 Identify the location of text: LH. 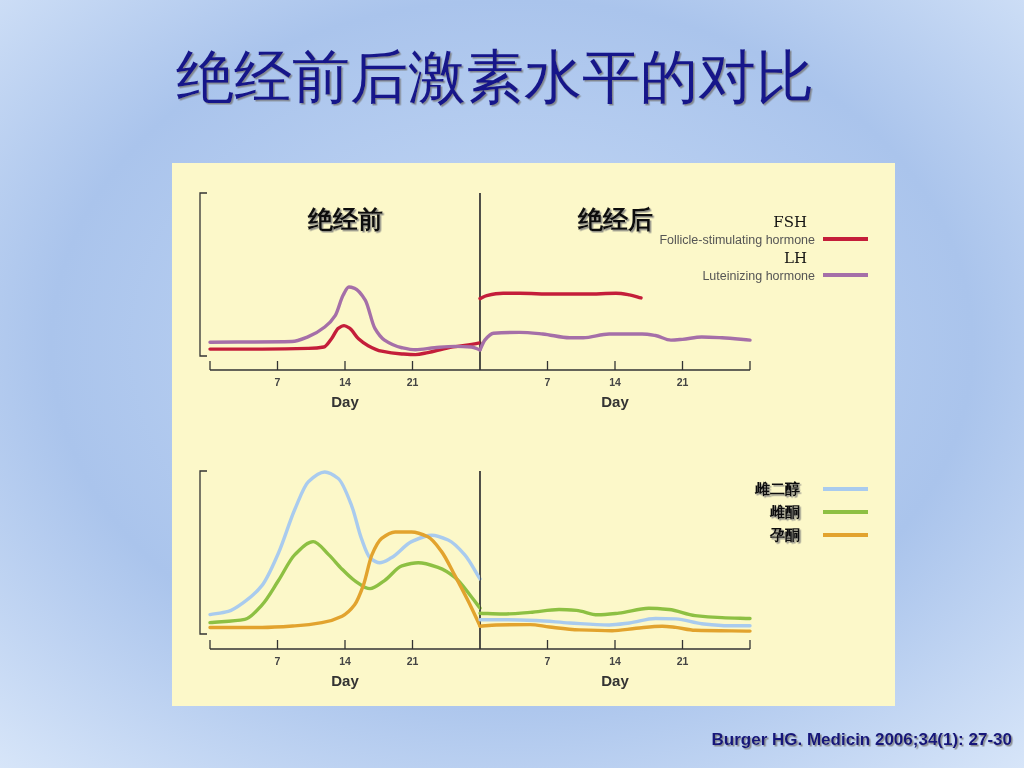
(795, 258).